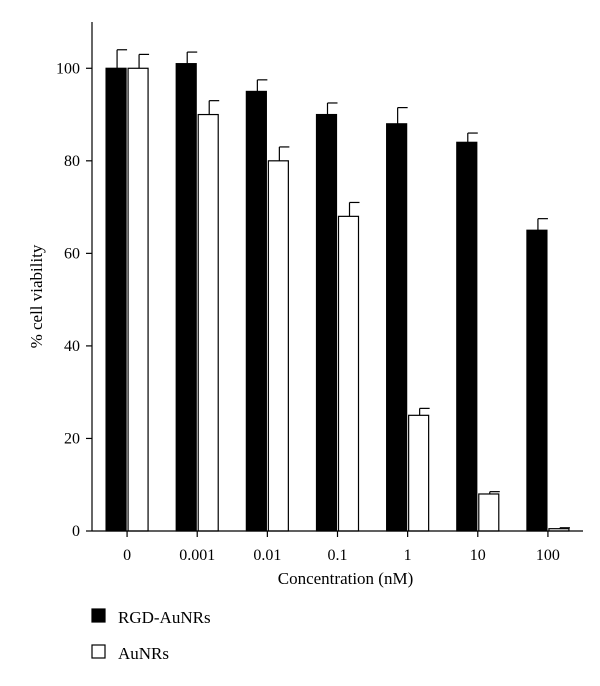 Image resolution: width=600 pixels, height=686 pixels. What do you see at coordinates (127, 555) in the screenshot?
I see `x-tick-label: 0` at bounding box center [127, 555].